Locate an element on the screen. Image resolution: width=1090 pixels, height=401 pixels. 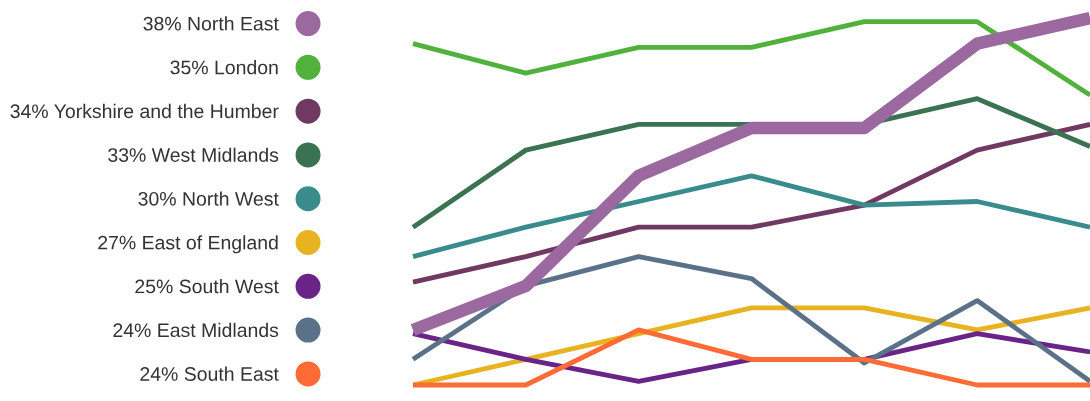
legend-label: 35% London is located at coordinates (224, 67).